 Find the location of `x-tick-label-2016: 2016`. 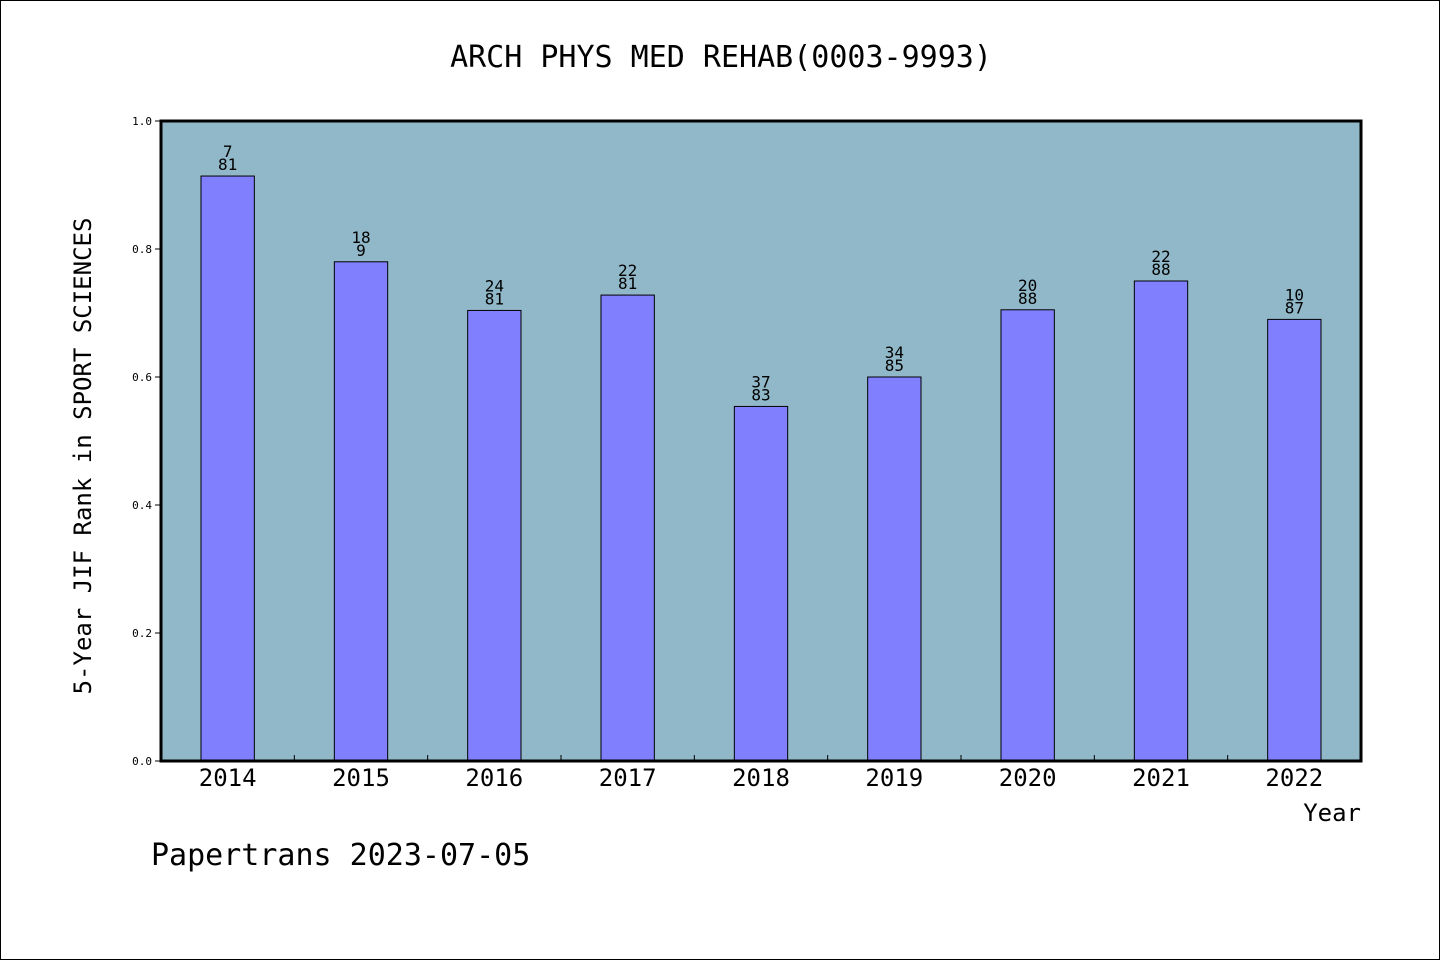

x-tick-label-2016: 2016 is located at coordinates (494, 778).